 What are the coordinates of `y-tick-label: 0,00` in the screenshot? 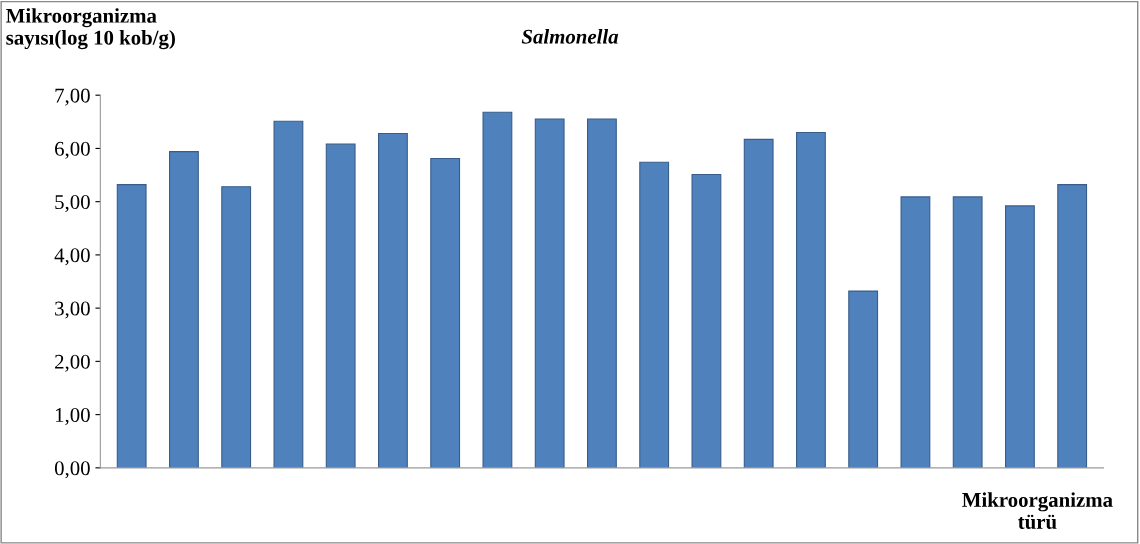 It's located at (72, 470).